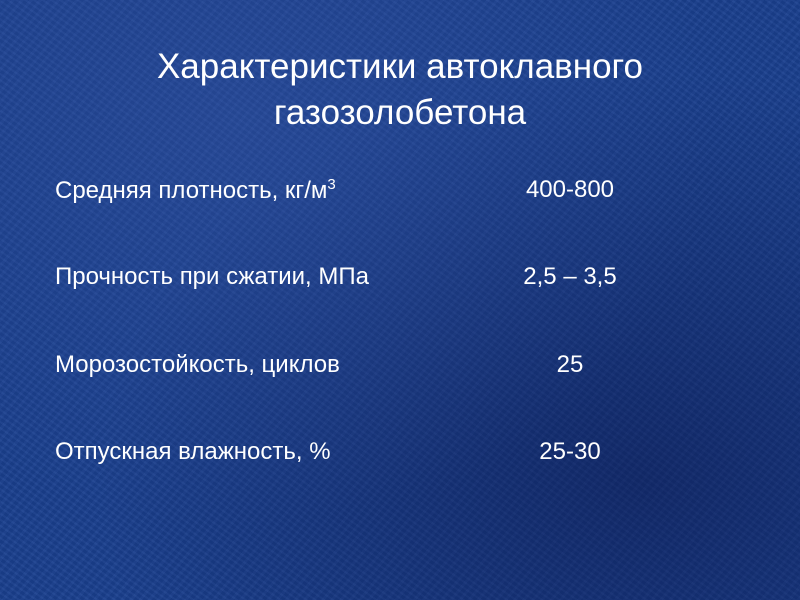 The height and width of the screenshot is (600, 800). I want to click on property-value: 25, so click(570, 364).